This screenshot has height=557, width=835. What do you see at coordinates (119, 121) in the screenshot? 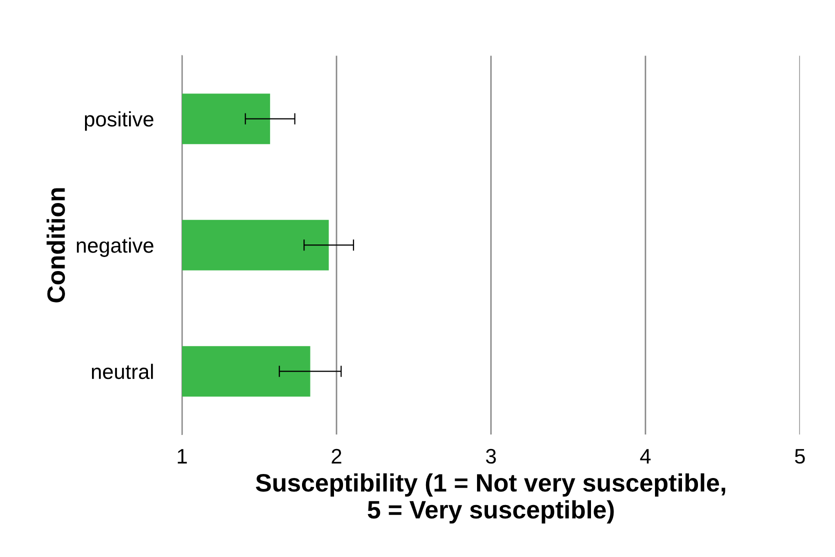
I see `y-tick-label: positive` at bounding box center [119, 121].